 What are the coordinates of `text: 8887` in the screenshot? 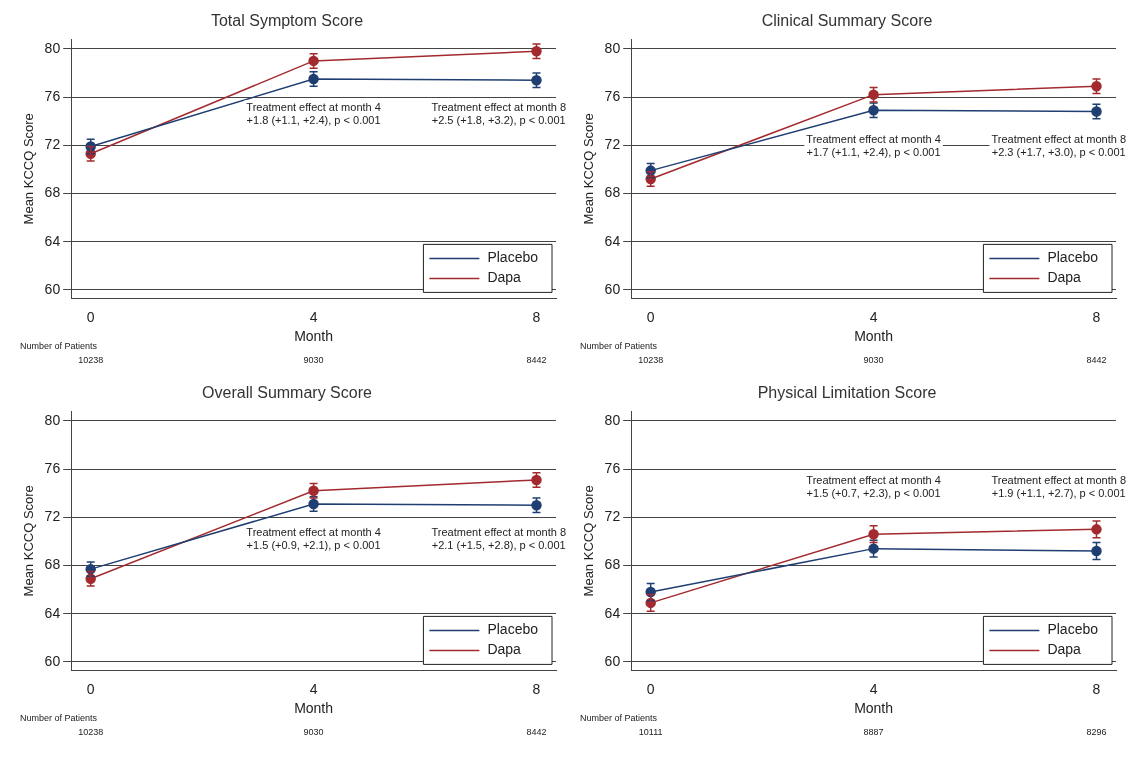 It's located at (873, 731).